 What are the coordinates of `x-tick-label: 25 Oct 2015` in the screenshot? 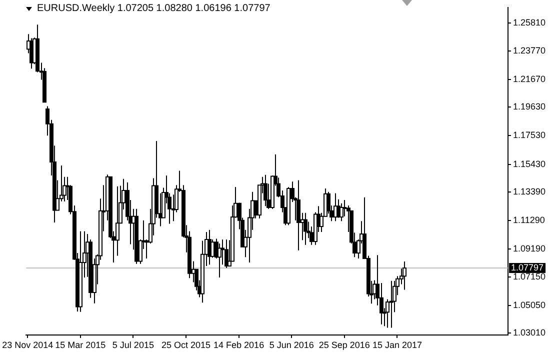 It's located at (186, 345).